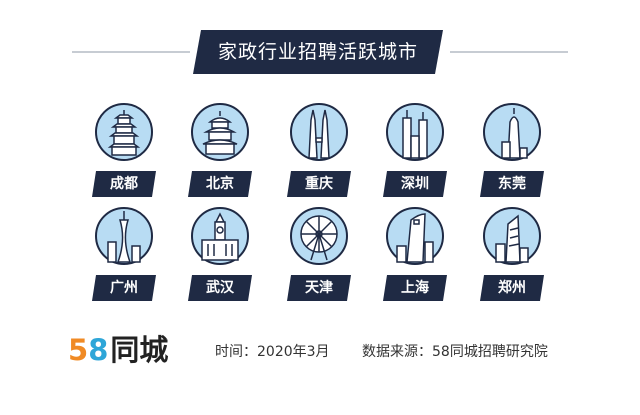 The image size is (640, 415). I want to click on city-card-shenzhen: 深圳, so click(415, 157).